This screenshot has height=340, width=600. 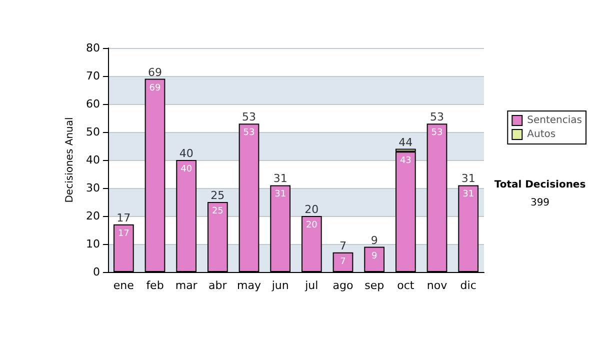 What do you see at coordinates (93, 132) in the screenshot?
I see `y-tick-label: 50` at bounding box center [93, 132].